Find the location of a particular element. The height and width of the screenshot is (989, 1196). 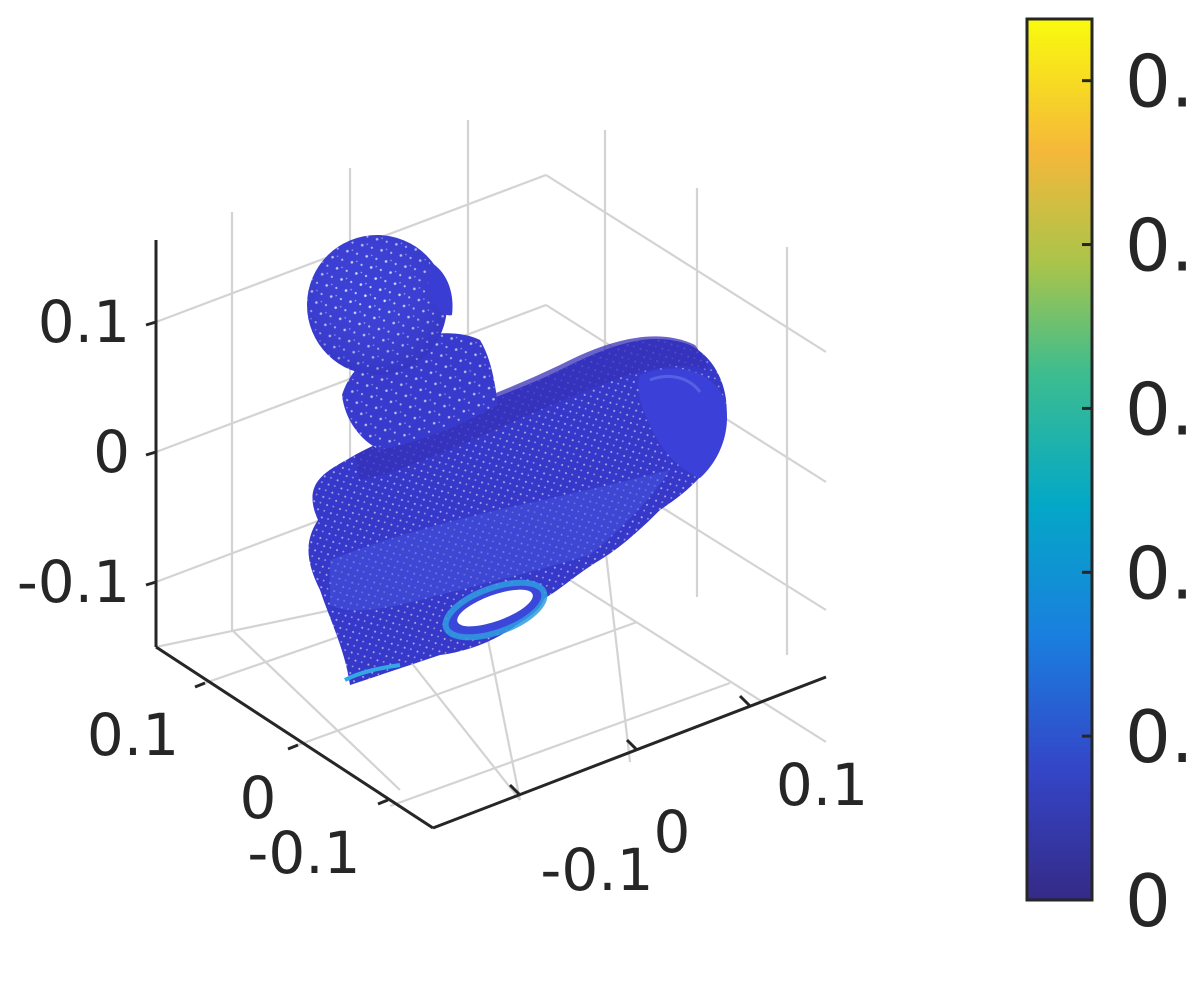

y-tick-label: 0.1 is located at coordinates (133, 735).